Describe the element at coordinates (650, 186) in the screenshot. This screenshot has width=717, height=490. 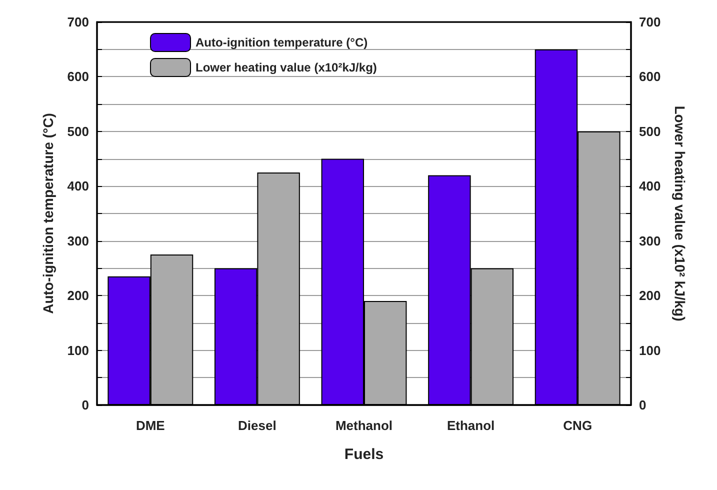
I see `y2-tick-label: 400` at that location.